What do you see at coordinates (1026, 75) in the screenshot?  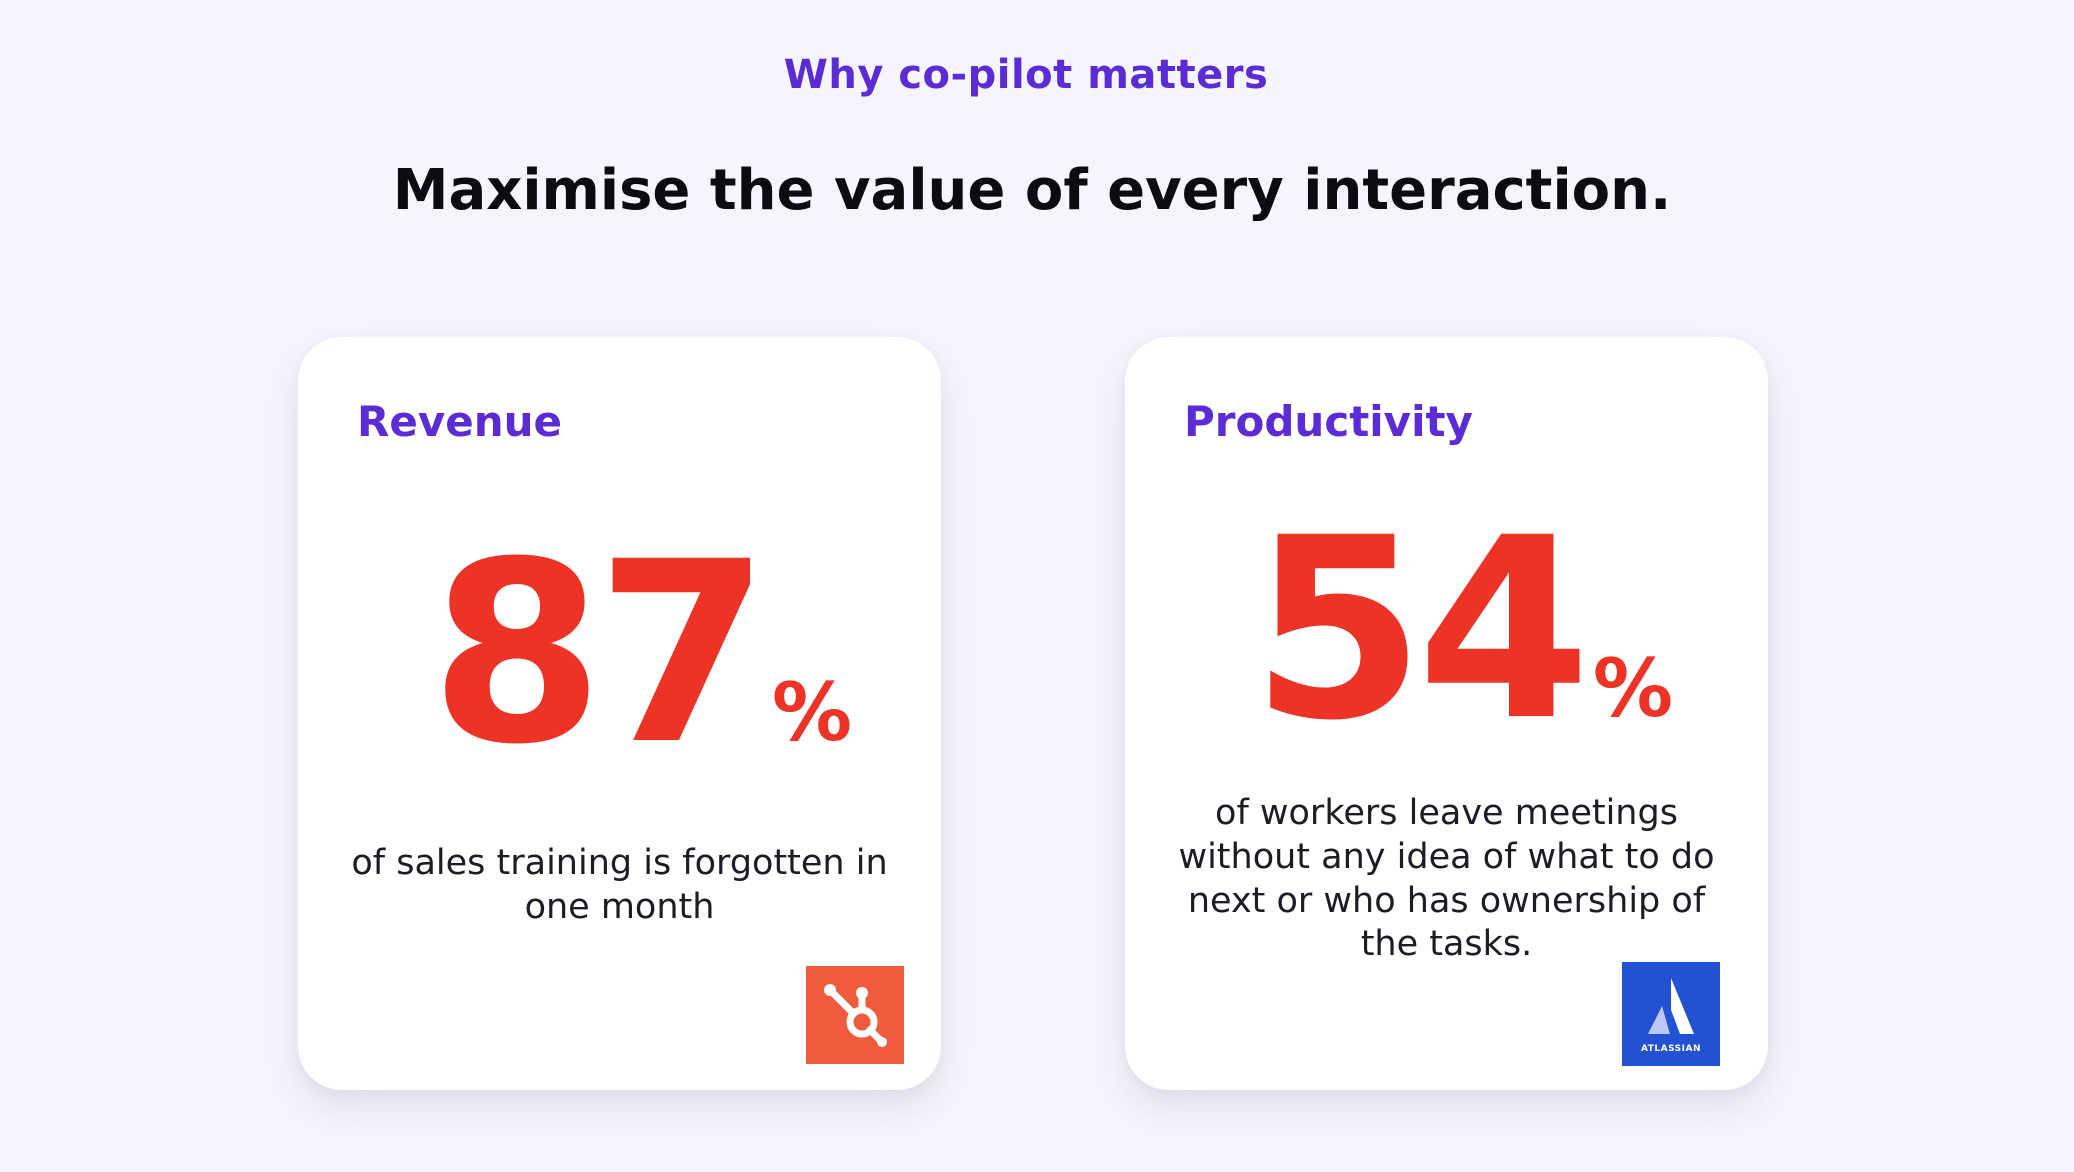 I see `eyebrow-title: Why co-pilot matters` at bounding box center [1026, 75].